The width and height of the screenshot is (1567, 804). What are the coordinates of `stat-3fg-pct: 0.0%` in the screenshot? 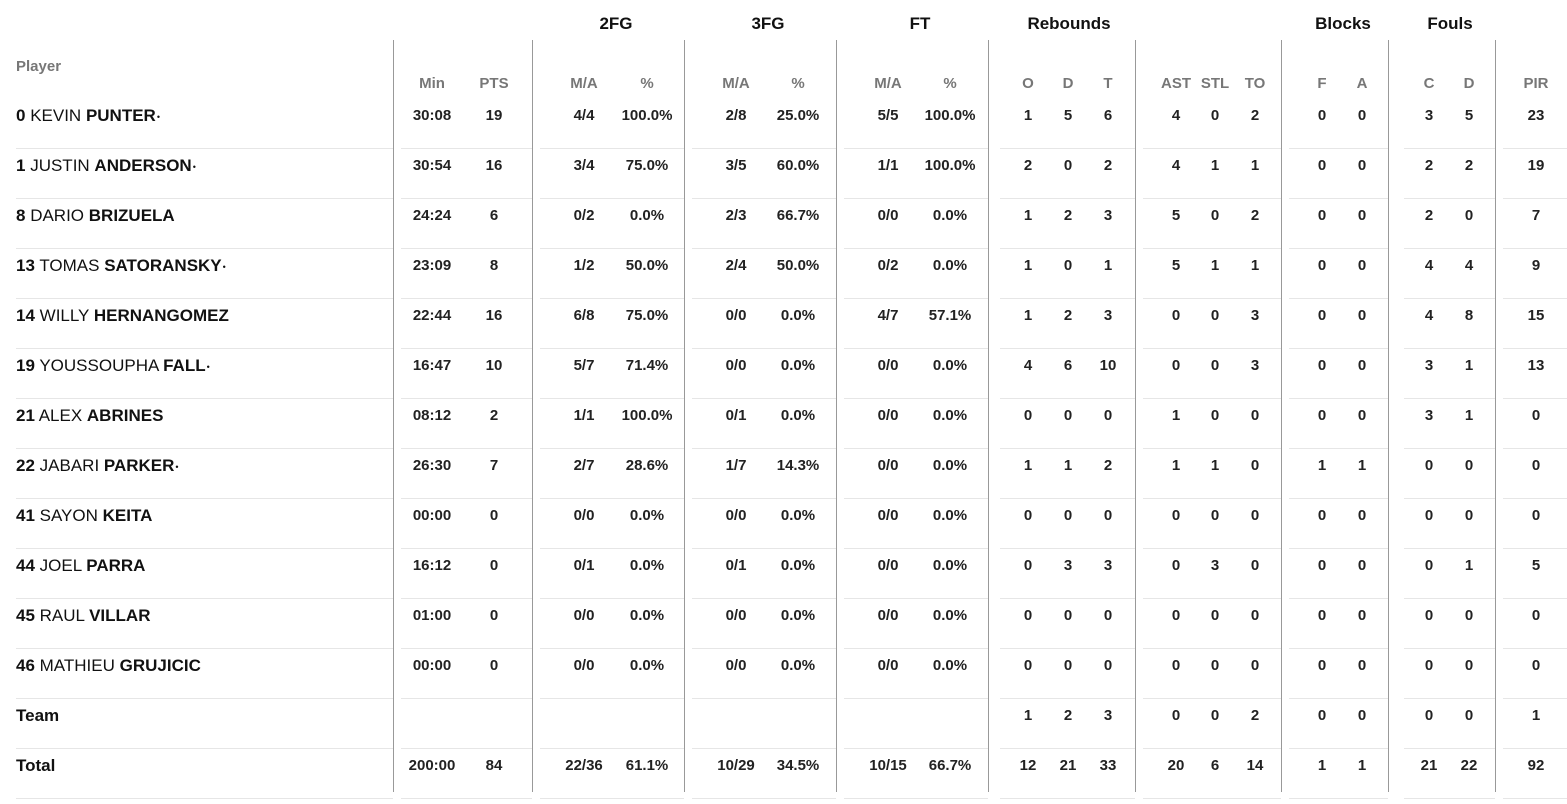 It's located at (798, 665).